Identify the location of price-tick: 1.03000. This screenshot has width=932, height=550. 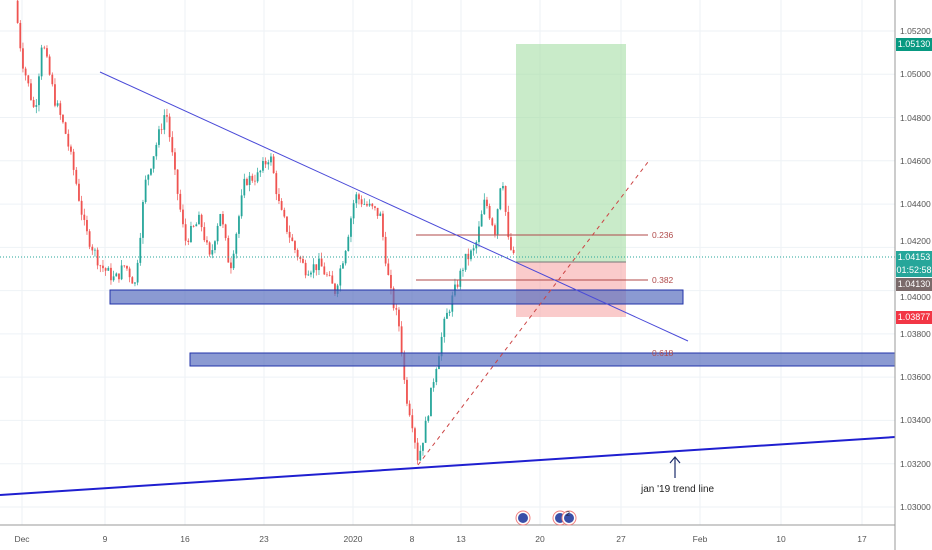
(915, 506).